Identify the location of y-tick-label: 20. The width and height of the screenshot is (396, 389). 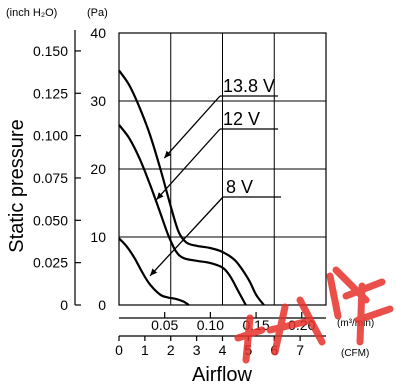
(98, 169).